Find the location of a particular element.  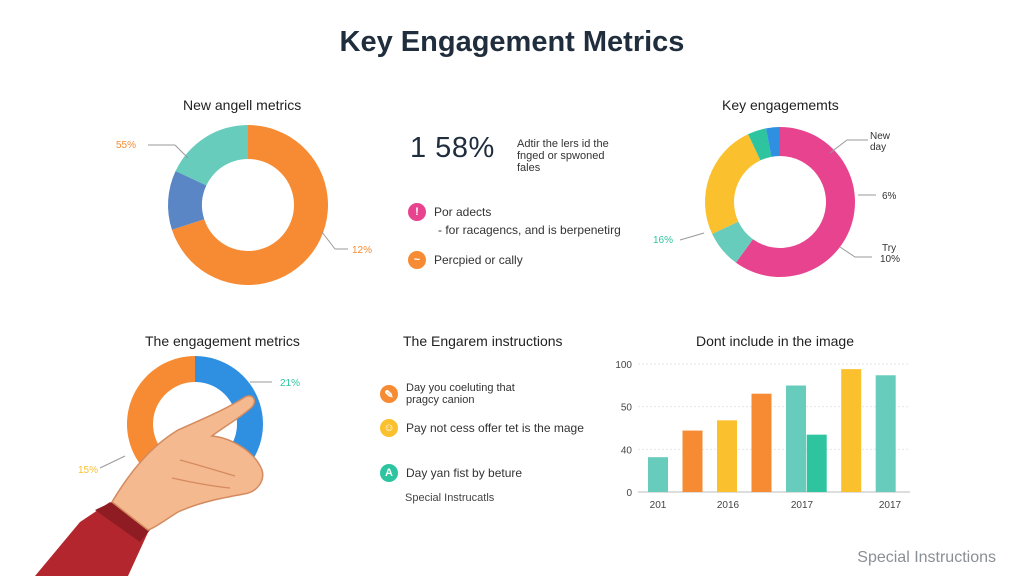

smiley-icon: ☺ is located at coordinates (389, 428).